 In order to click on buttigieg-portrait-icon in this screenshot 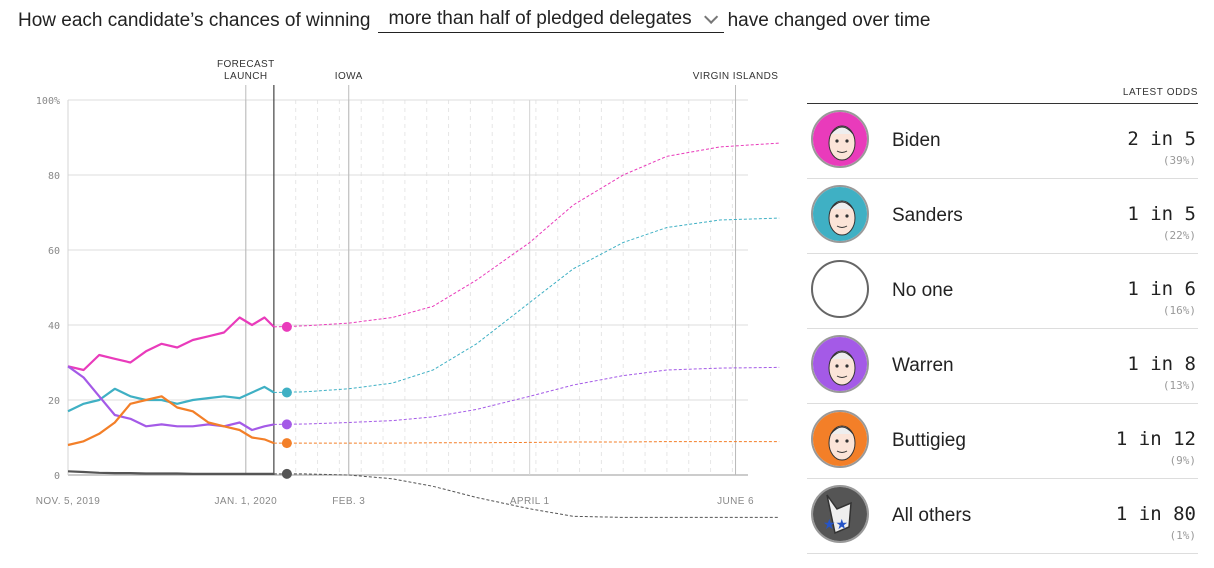, I will do `click(840, 439)`.